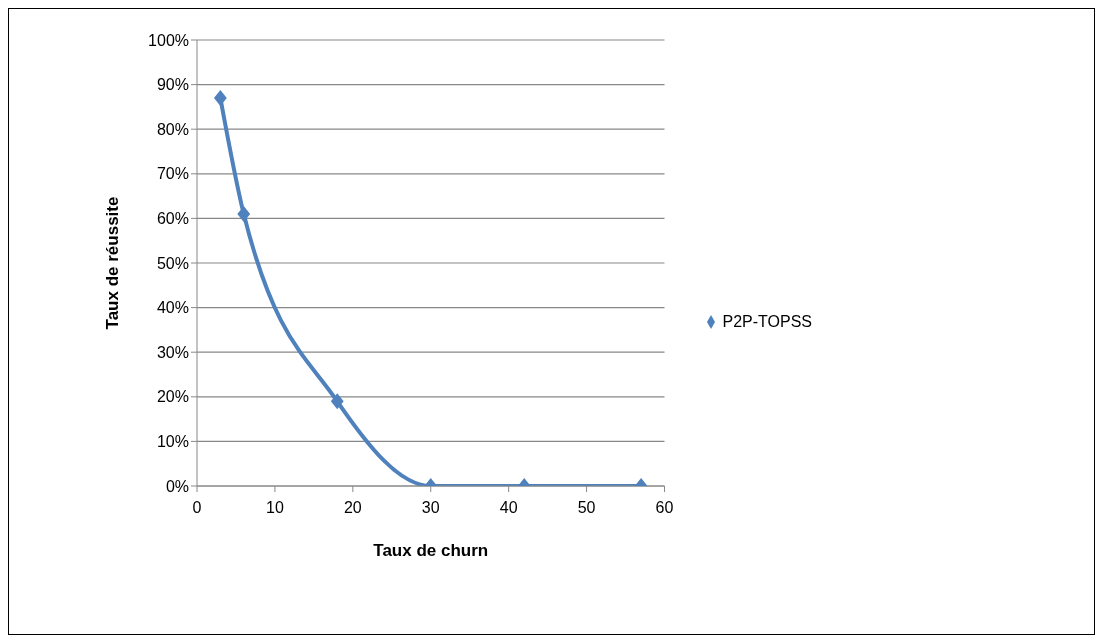 The height and width of the screenshot is (641, 1103). Describe the element at coordinates (177, 486) in the screenshot. I see `y-tick-label: 0%` at that location.